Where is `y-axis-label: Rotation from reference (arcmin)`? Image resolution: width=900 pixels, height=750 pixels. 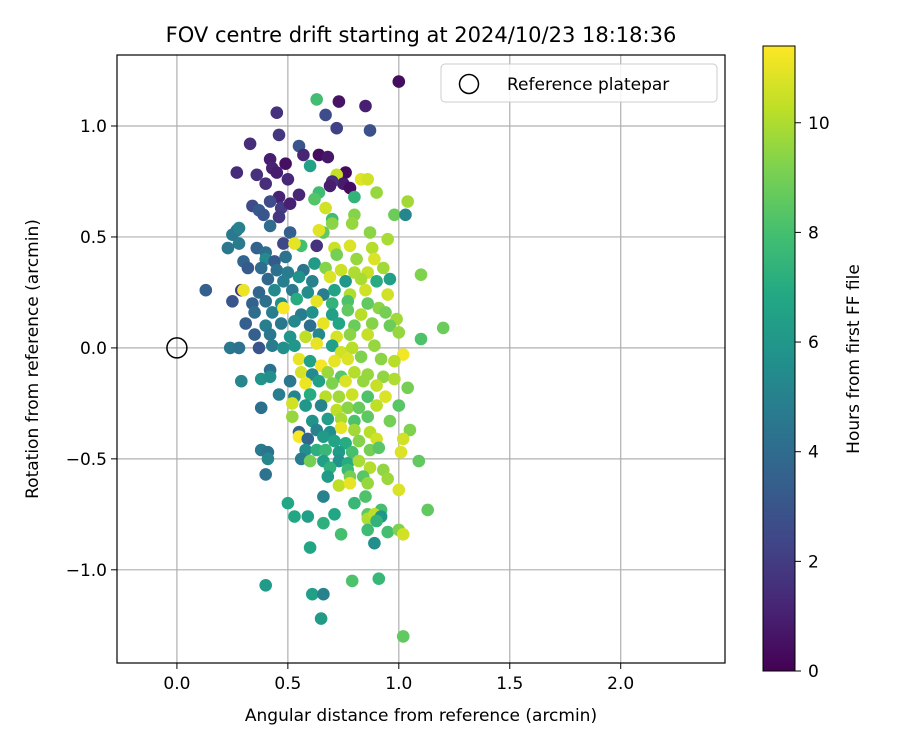 y-axis-label: Rotation from reference (arcmin) is located at coordinates (33, 359).